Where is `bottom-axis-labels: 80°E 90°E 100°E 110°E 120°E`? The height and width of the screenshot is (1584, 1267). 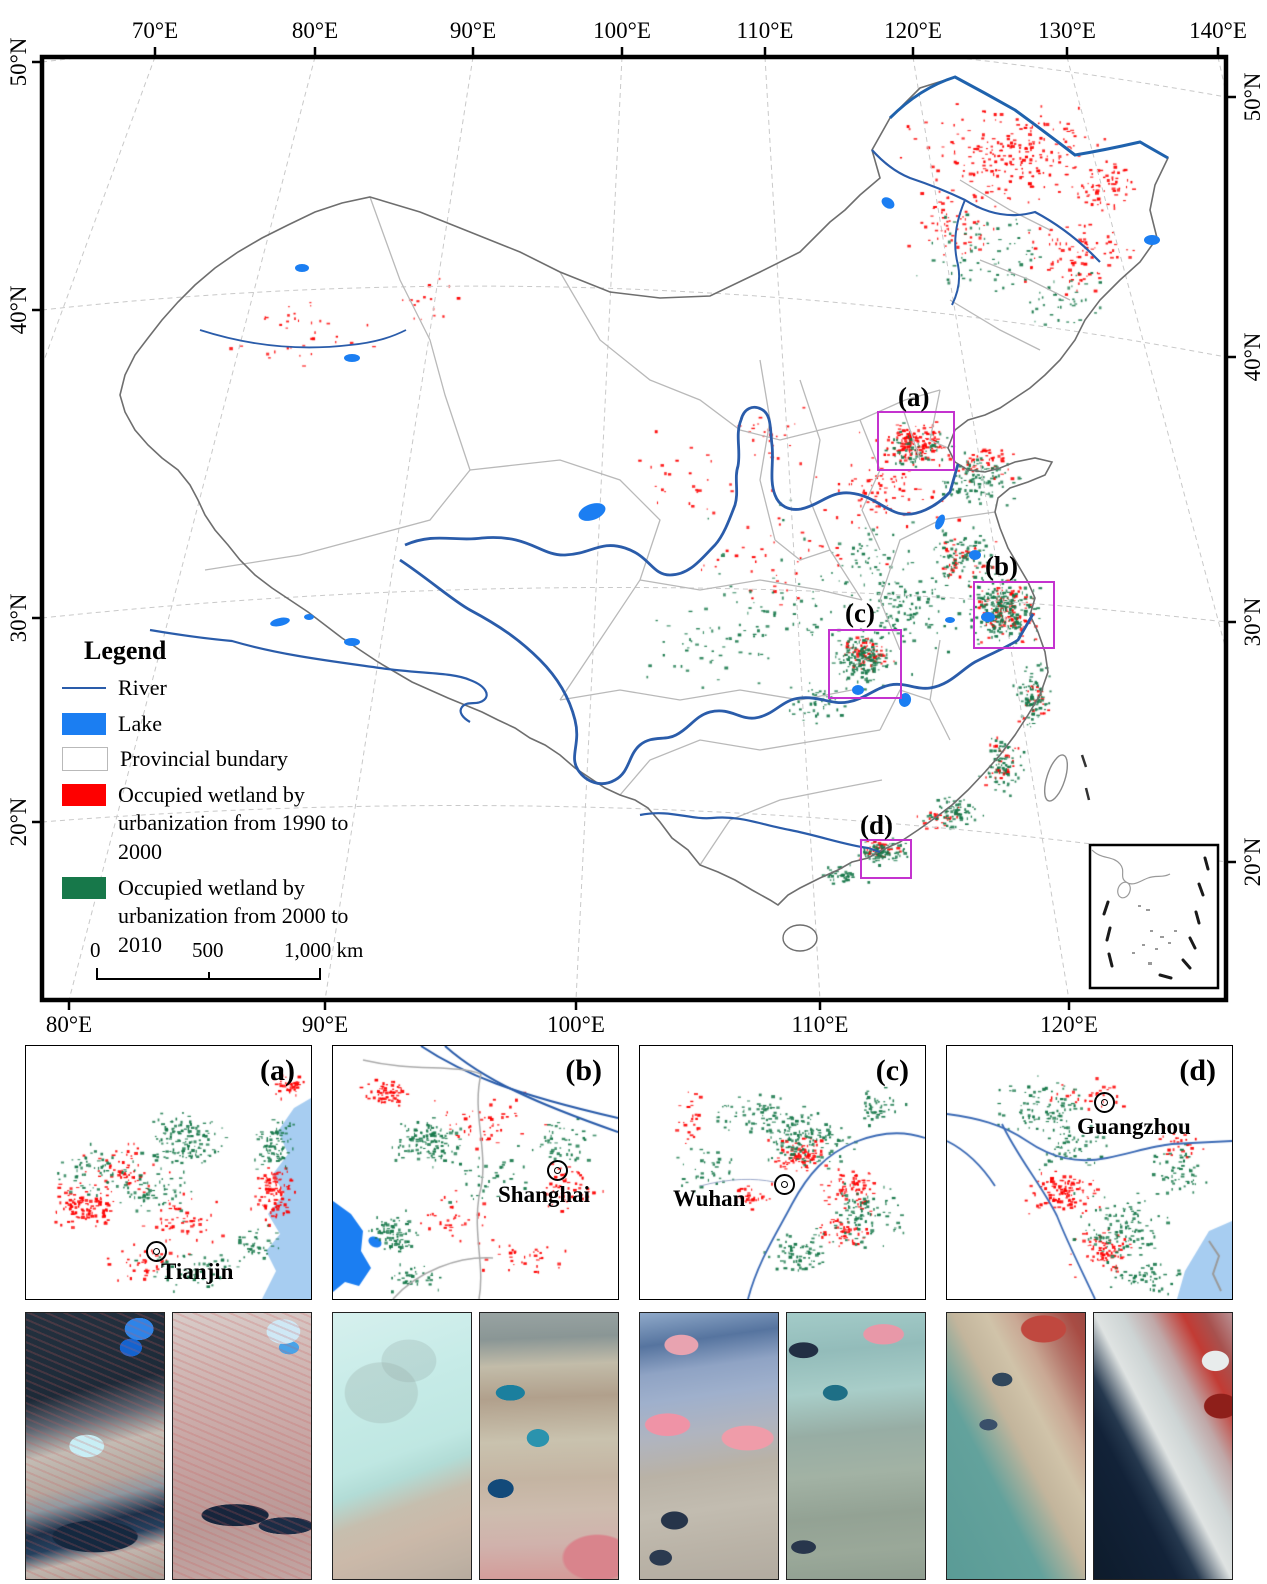 bottom-axis-labels: 80°E 90°E 100°E 110°E 120°E is located at coordinates (572, 1024).